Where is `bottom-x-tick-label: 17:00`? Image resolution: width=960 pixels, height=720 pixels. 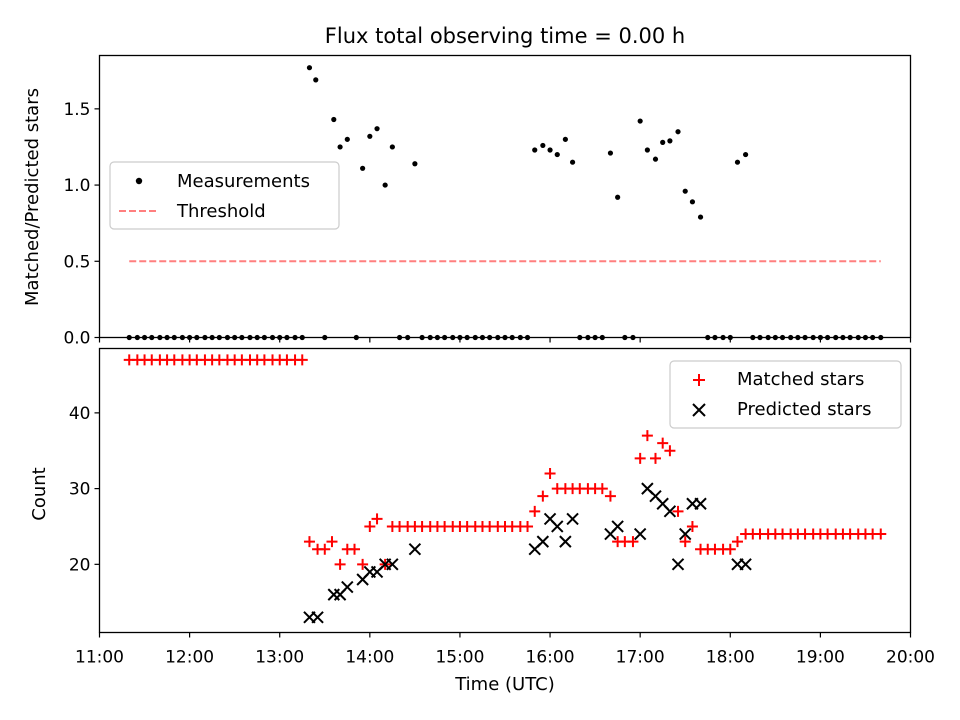 bottom-x-tick-label: 17:00 is located at coordinates (640, 658).